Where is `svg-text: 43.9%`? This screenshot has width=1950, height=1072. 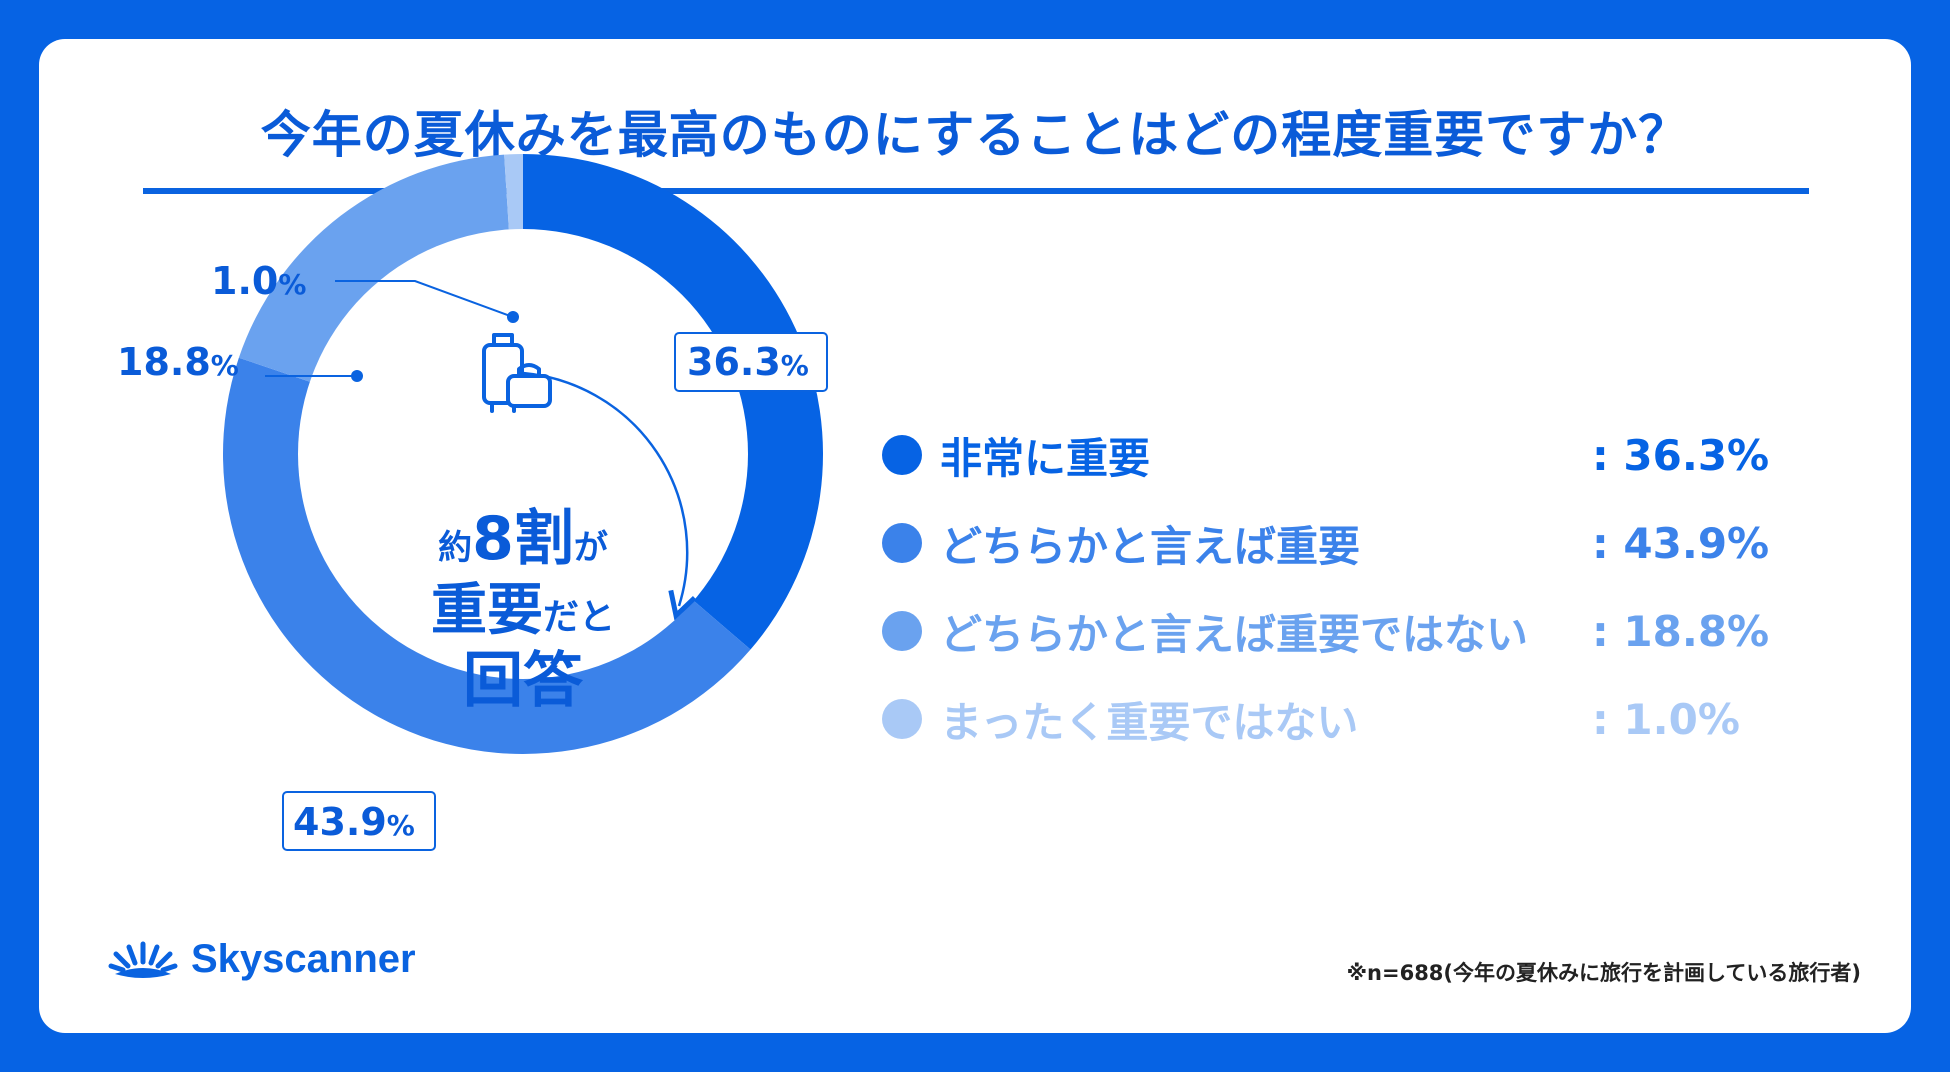 svg-text: 43.9% is located at coordinates (354, 822).